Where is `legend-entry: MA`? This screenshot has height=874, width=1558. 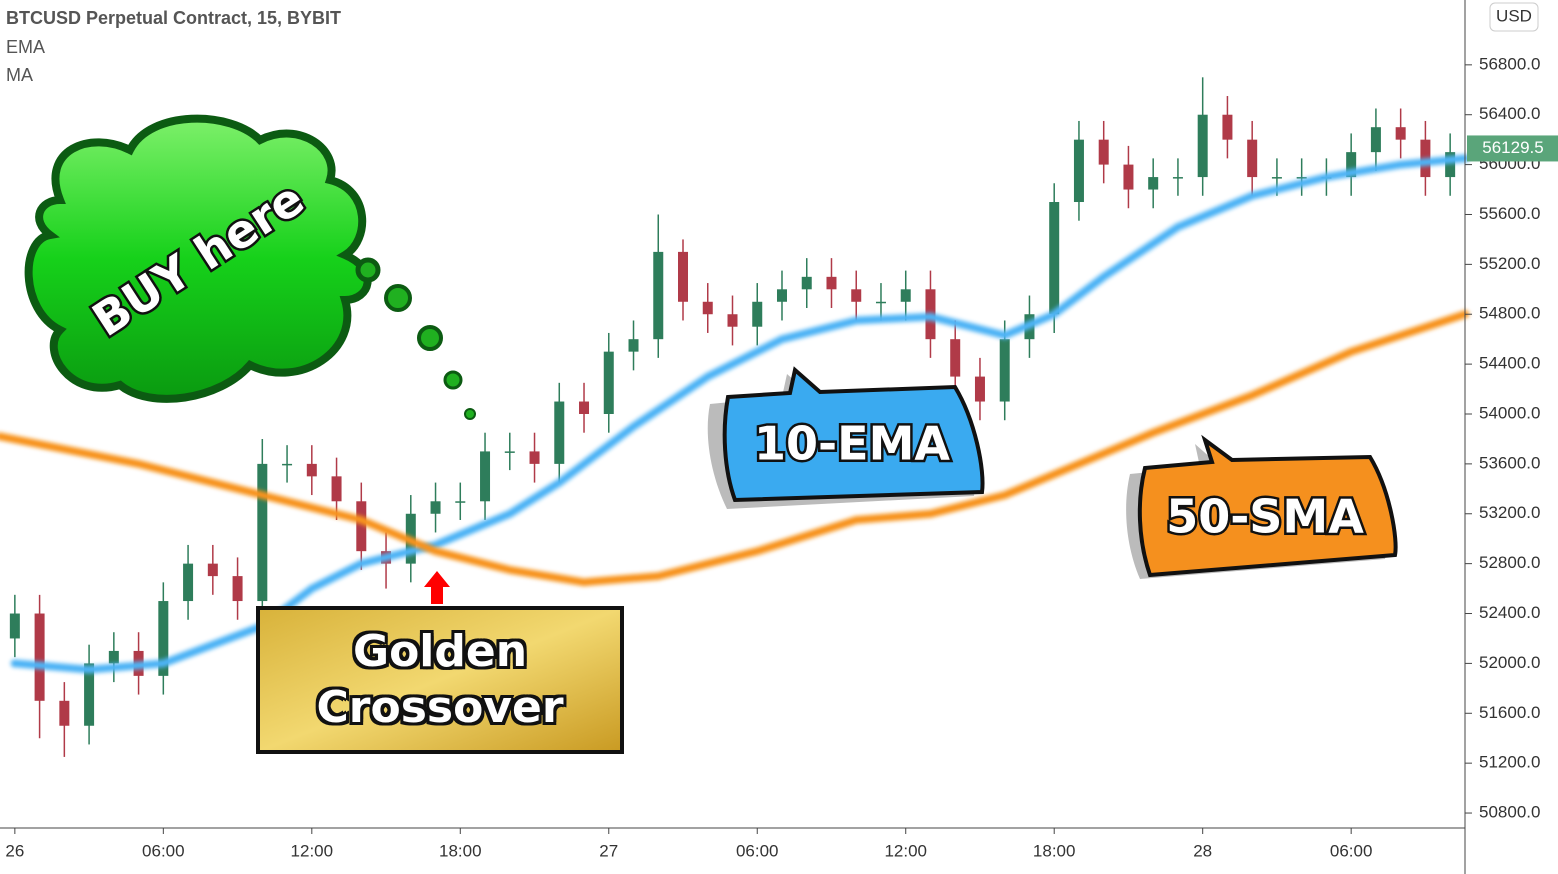
legend-entry: MA is located at coordinates (19, 75).